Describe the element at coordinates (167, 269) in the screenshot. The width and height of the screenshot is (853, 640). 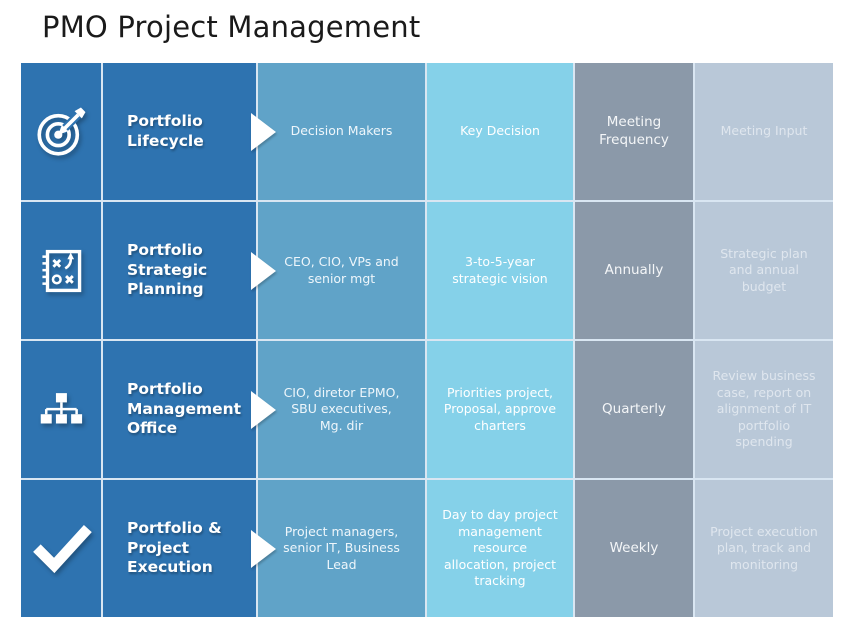
I see `row-label-text: Portfolio Strategic Planning` at that location.